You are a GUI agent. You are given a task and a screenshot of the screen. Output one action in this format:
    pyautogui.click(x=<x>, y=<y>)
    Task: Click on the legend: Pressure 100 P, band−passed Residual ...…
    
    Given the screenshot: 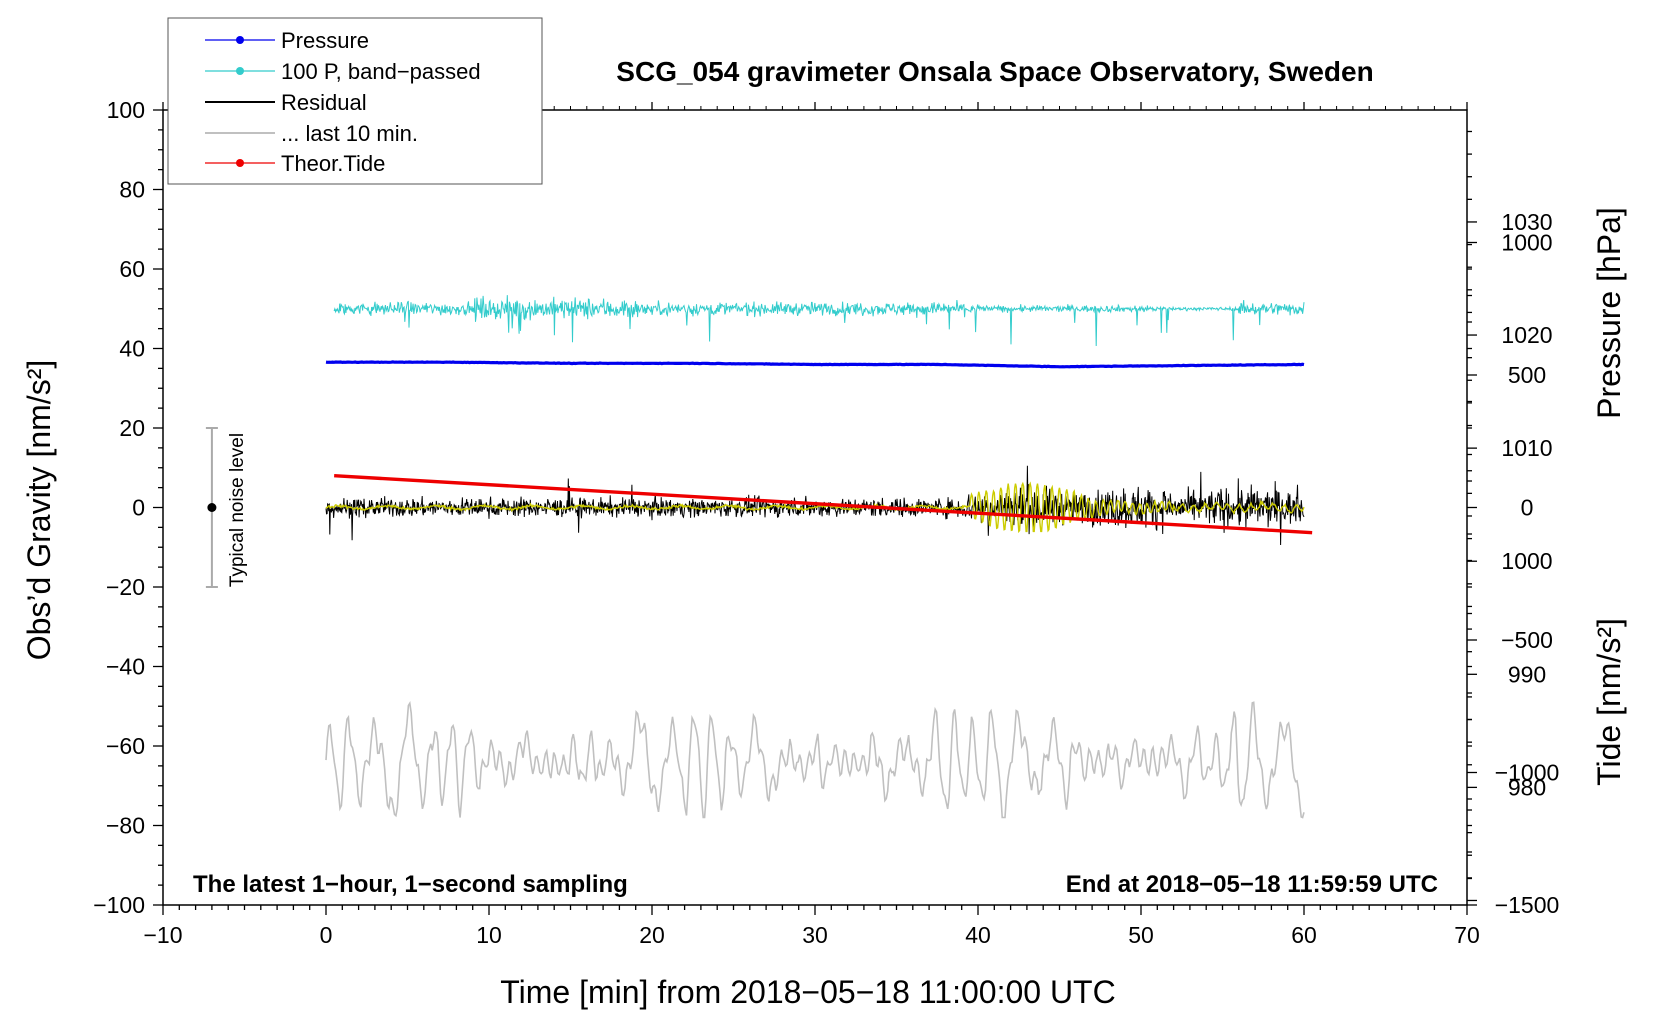 What is the action you would take?
    pyautogui.click(x=355, y=101)
    